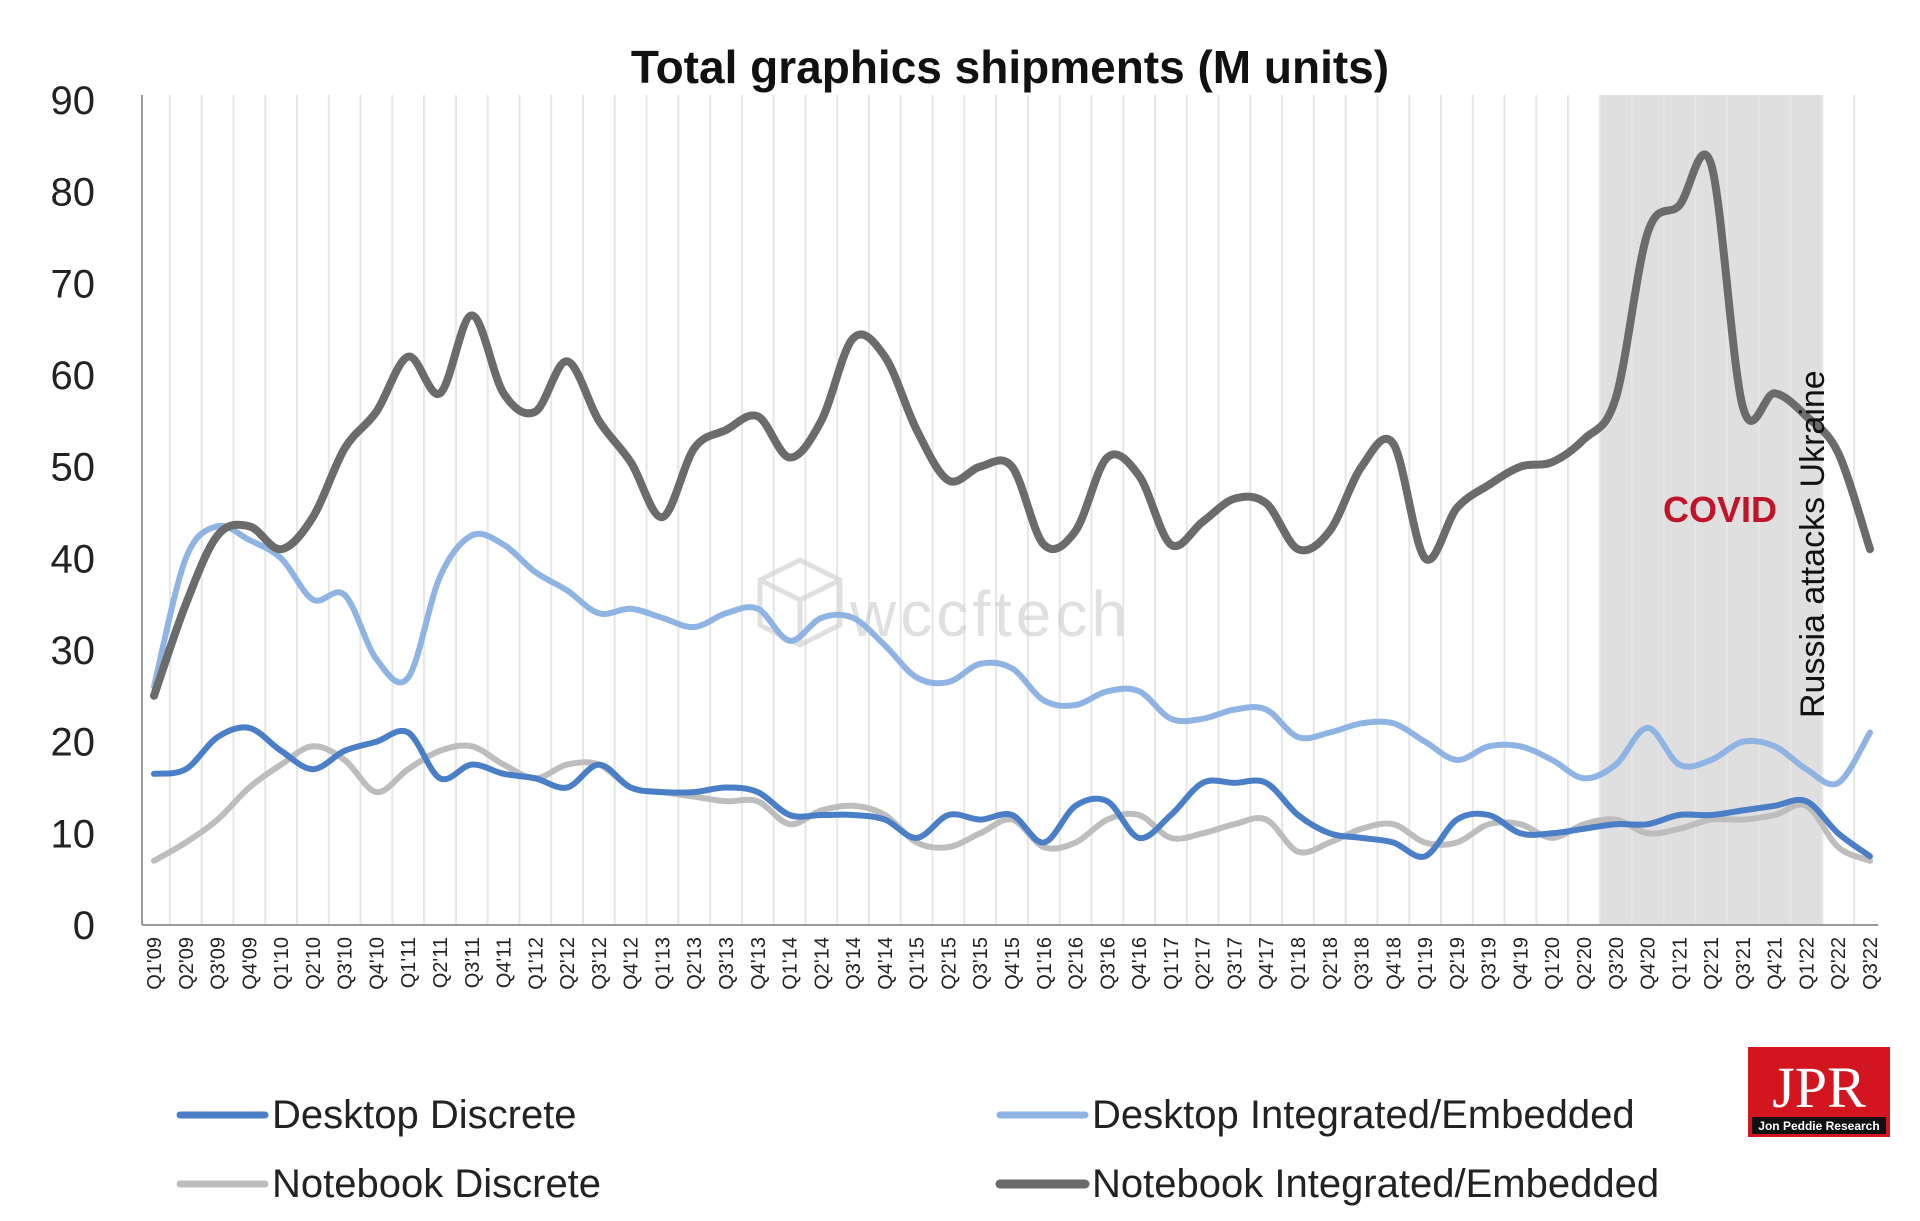 The image size is (1920, 1221). Describe the element at coordinates (73, 743) in the screenshot. I see `y-tick-label: 20` at that location.